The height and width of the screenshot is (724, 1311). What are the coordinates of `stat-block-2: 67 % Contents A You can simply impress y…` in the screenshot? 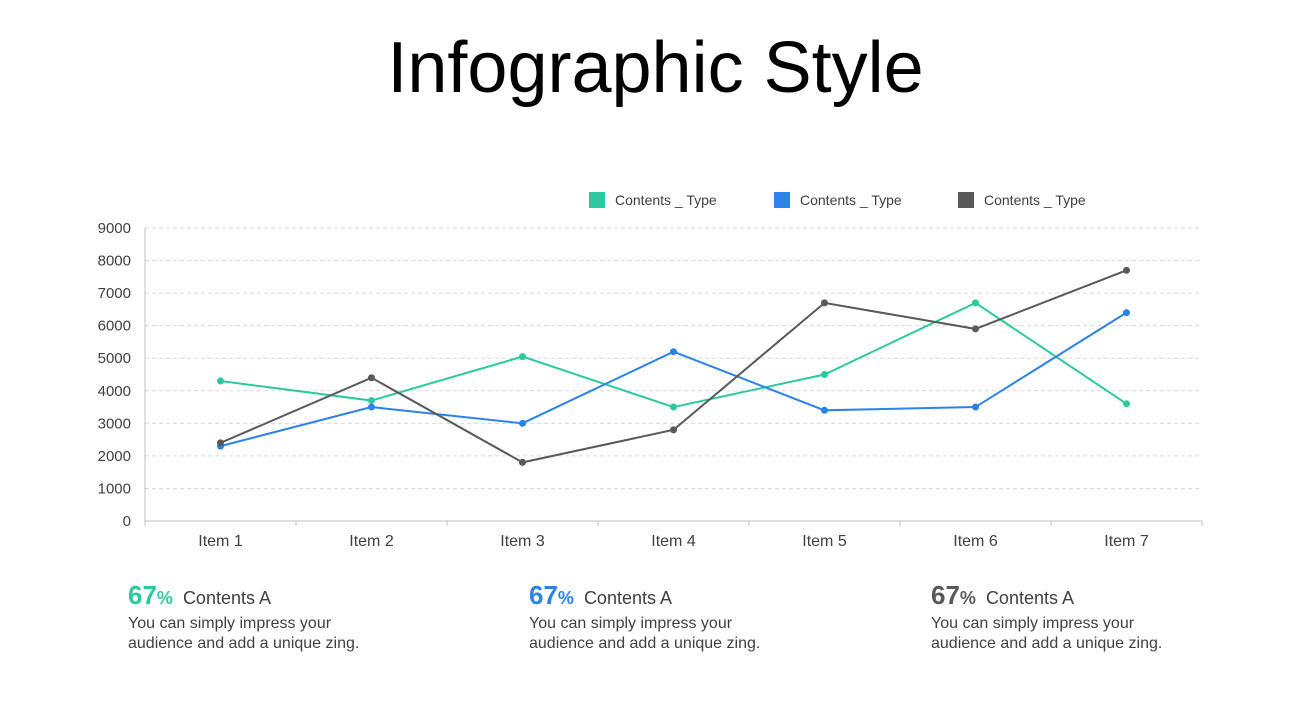 It's located at (679, 617).